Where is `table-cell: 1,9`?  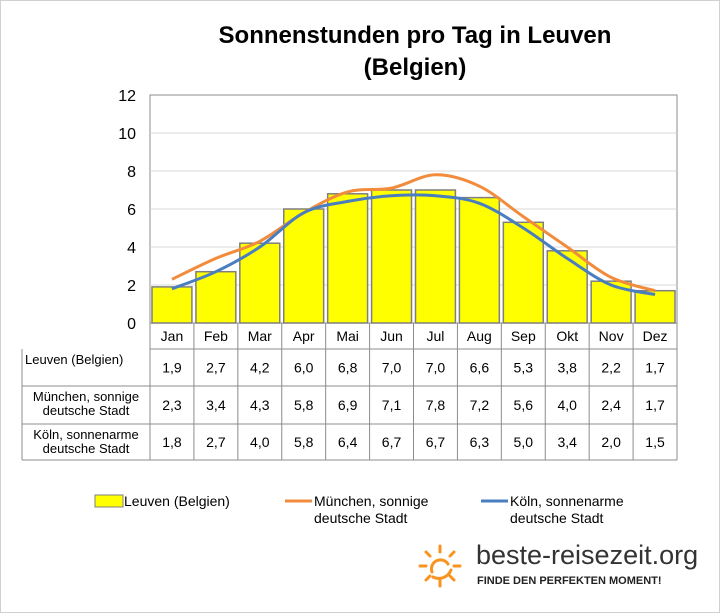
table-cell: 1,9 is located at coordinates (172, 368).